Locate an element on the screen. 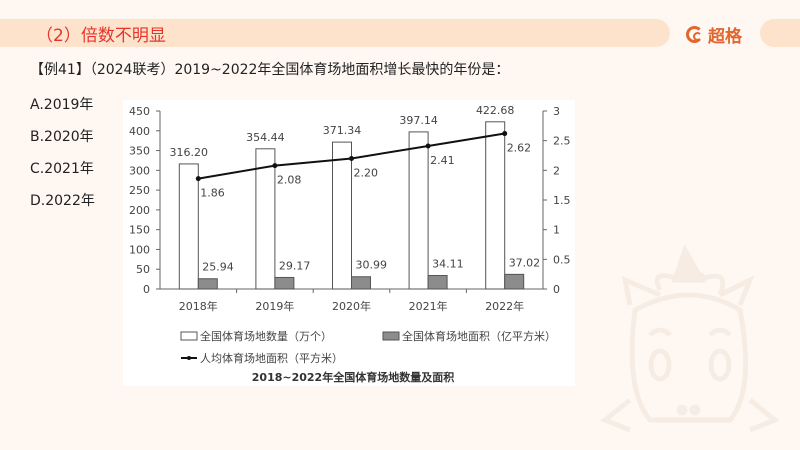 The height and width of the screenshot is (450, 800). unicorn-mascot-watermark is located at coordinates (690, 338).